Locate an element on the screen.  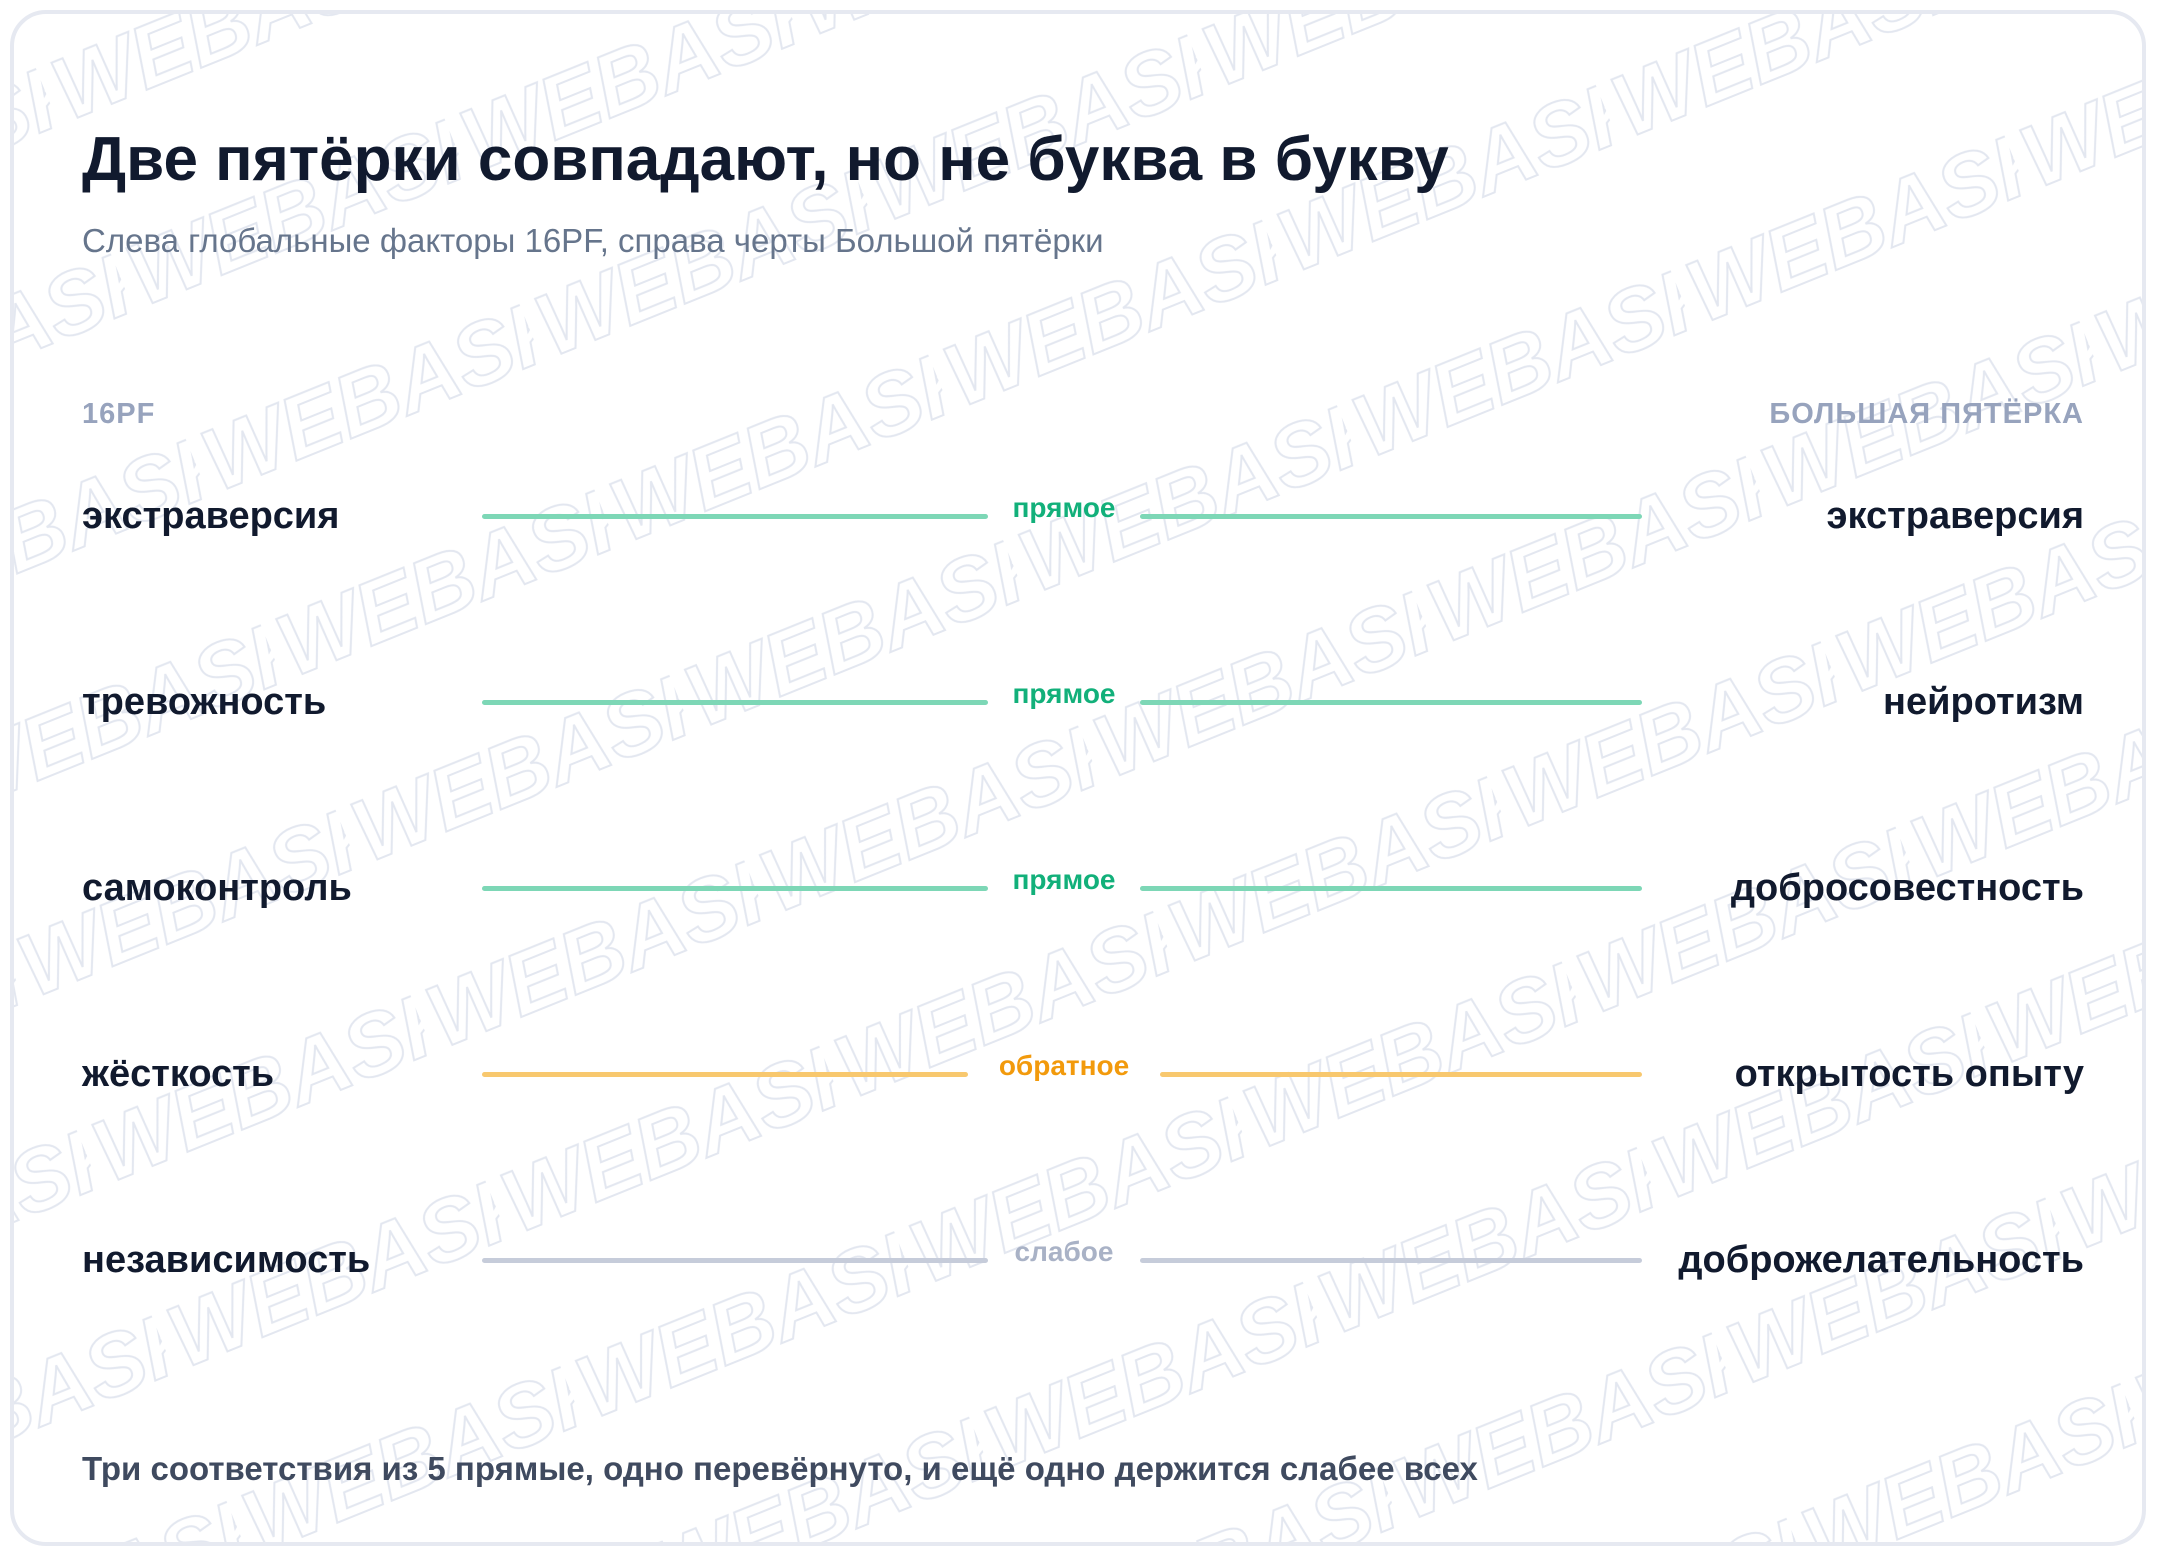
right-trait-label: открытость опыту is located at coordinates (1909, 1074).